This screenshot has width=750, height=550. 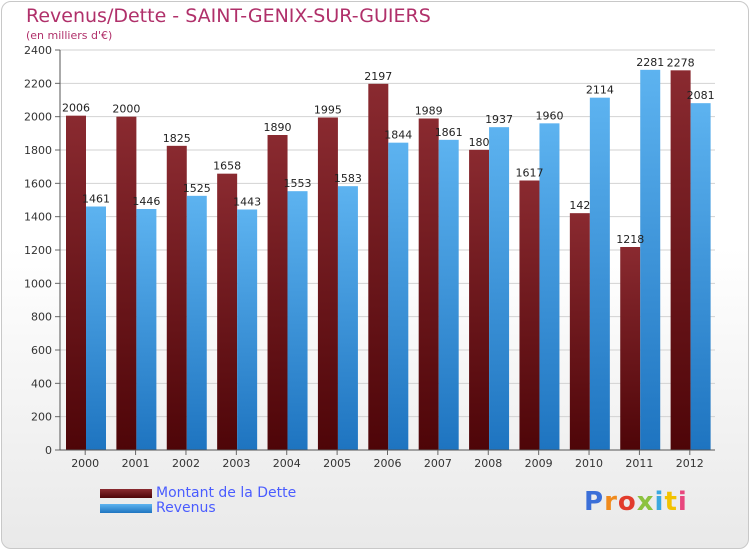 What do you see at coordinates (38, 183) in the screenshot?
I see `y-tick-label: 1600` at bounding box center [38, 183].